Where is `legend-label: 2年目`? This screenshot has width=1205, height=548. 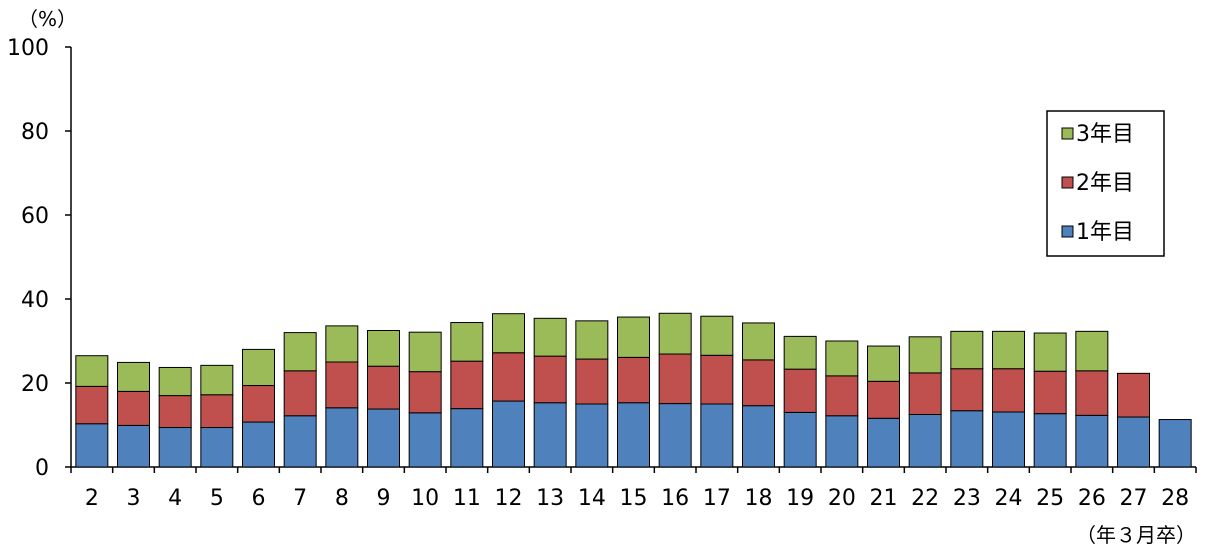 legend-label: 2年目 is located at coordinates (1105, 183).